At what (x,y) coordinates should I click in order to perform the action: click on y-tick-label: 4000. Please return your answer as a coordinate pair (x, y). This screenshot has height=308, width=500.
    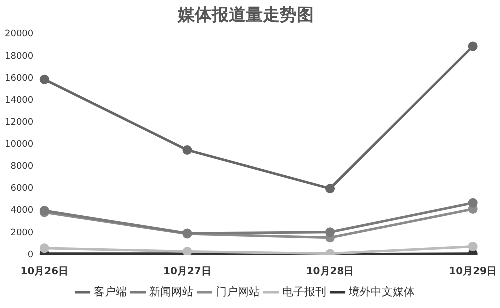
    Looking at the image, I should click on (22, 211).